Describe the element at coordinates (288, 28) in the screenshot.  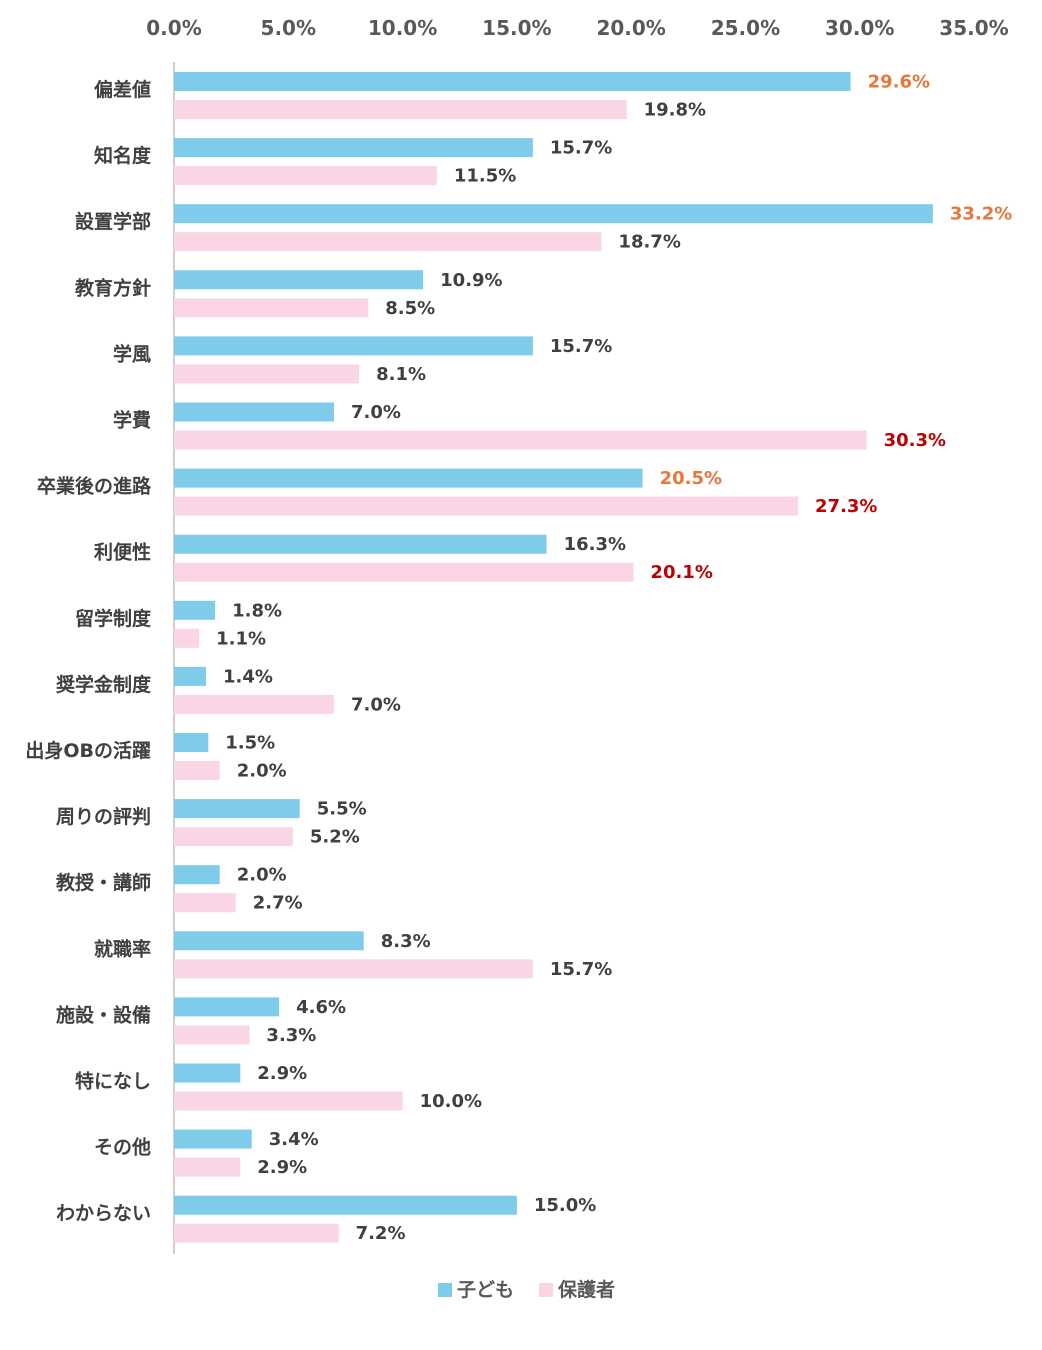
I see `x-tick-label: 5.0%` at that location.